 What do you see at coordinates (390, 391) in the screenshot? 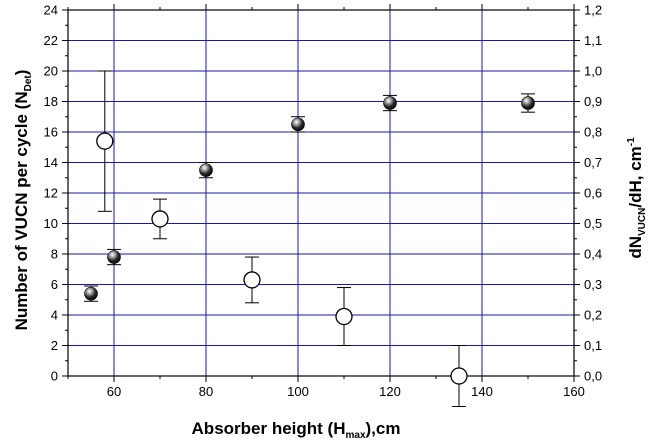
I see `x-tick-label: 120` at bounding box center [390, 391].